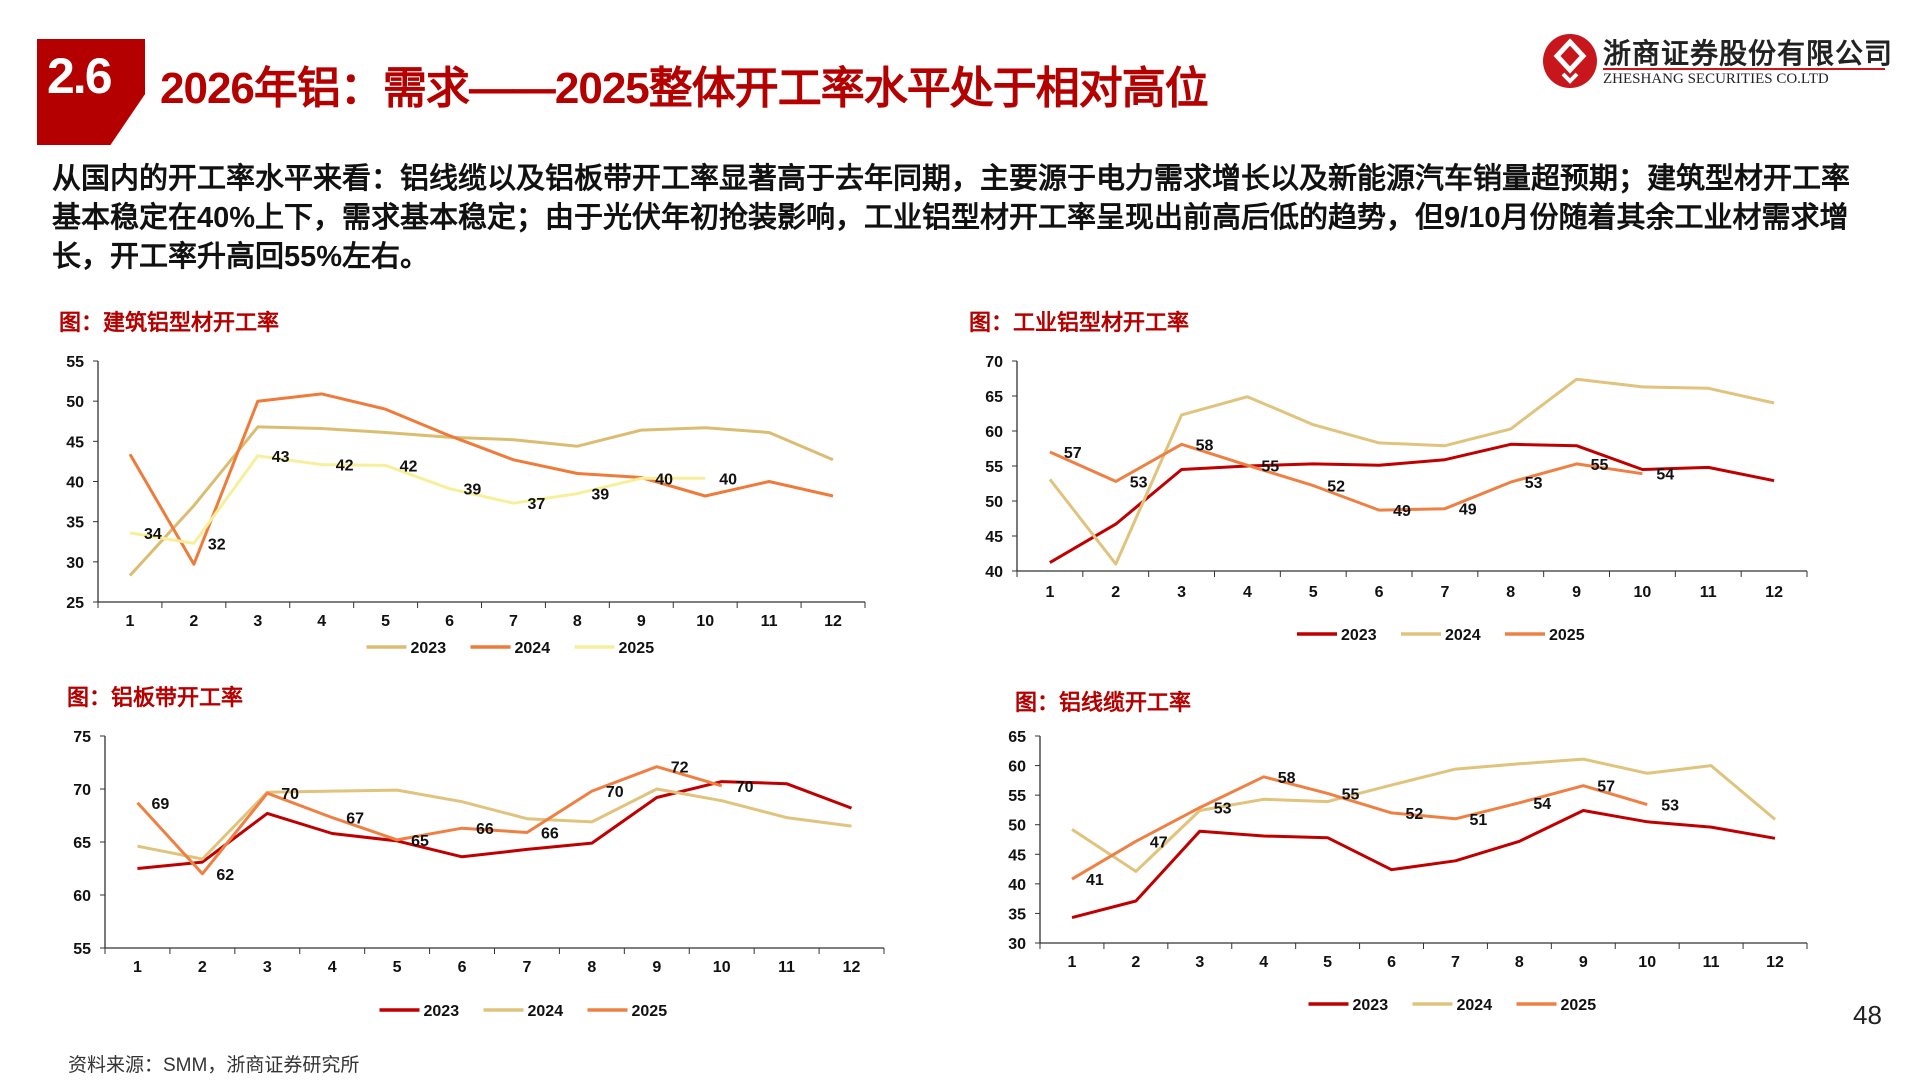  What do you see at coordinates (1744, 69) in the screenshot?
I see `logo-divider` at bounding box center [1744, 69].